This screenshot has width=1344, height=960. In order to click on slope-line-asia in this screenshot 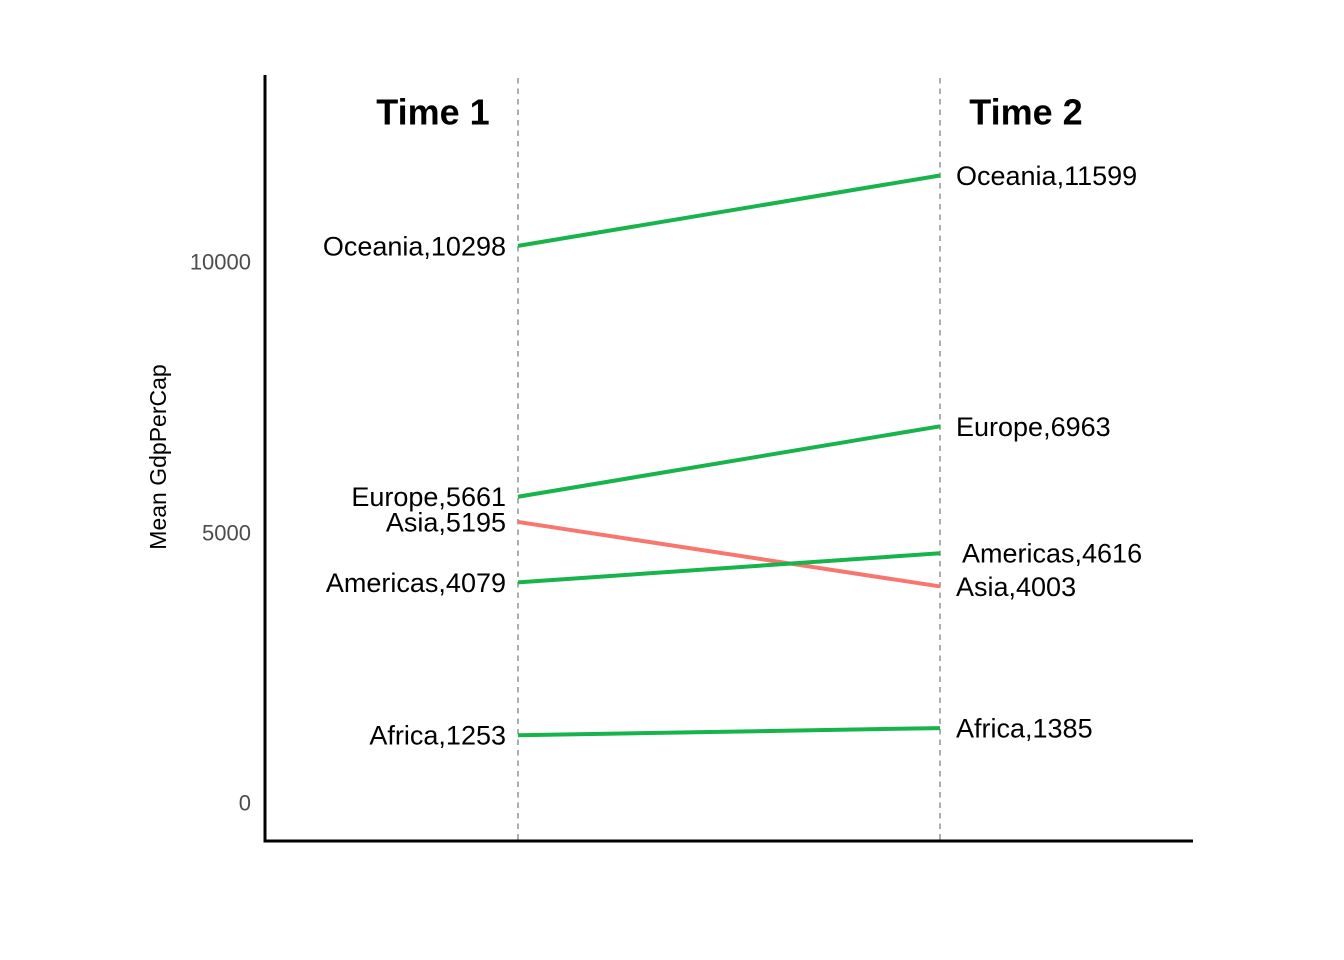, I will do `click(729, 554)`.